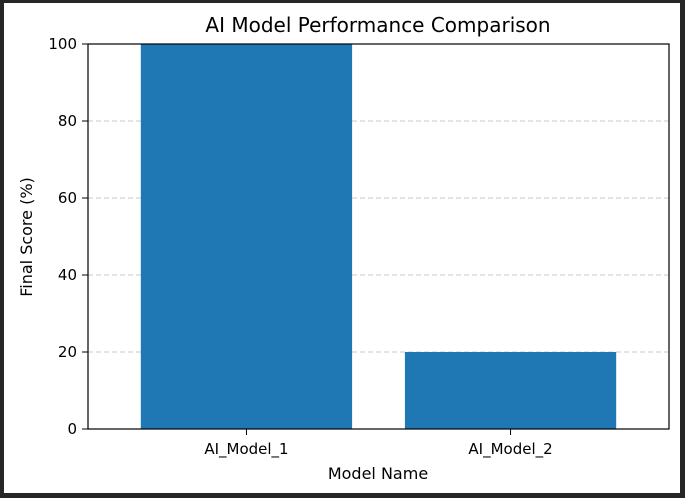 The image size is (685, 498). Describe the element at coordinates (67, 352) in the screenshot. I see `y-tick-label: 20` at that location.